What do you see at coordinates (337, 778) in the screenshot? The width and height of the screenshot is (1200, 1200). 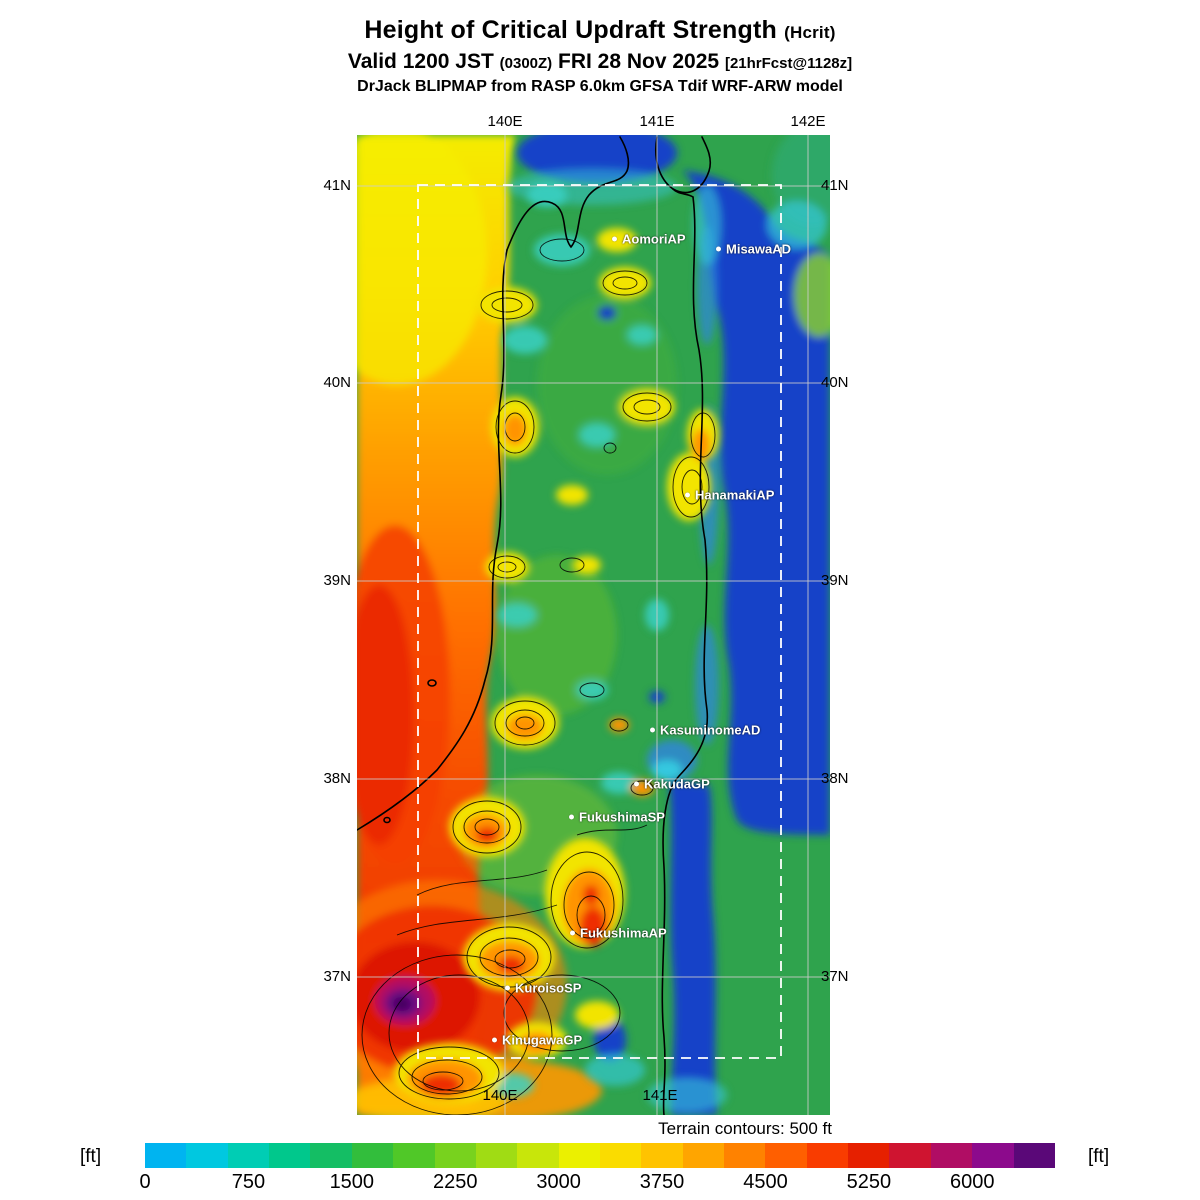 I see `latitude-label-left: 38N` at bounding box center [337, 778].